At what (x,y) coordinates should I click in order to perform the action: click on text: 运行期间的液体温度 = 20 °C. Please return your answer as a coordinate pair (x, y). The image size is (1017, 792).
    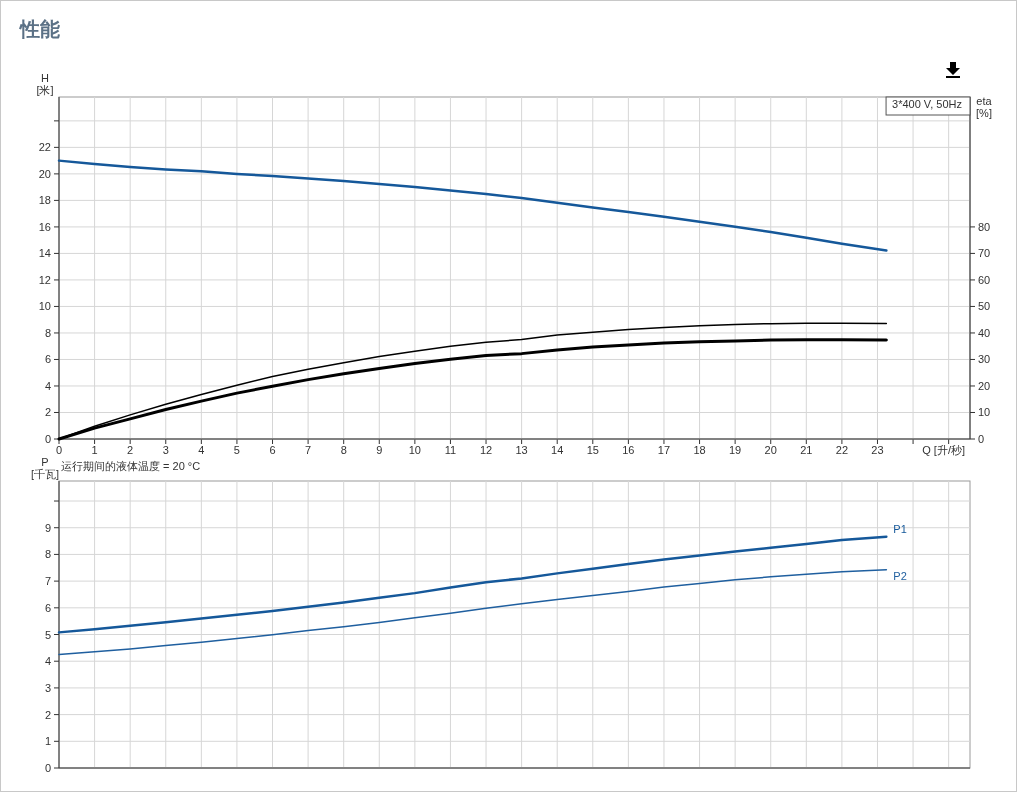
    Looking at the image, I should click on (131, 466).